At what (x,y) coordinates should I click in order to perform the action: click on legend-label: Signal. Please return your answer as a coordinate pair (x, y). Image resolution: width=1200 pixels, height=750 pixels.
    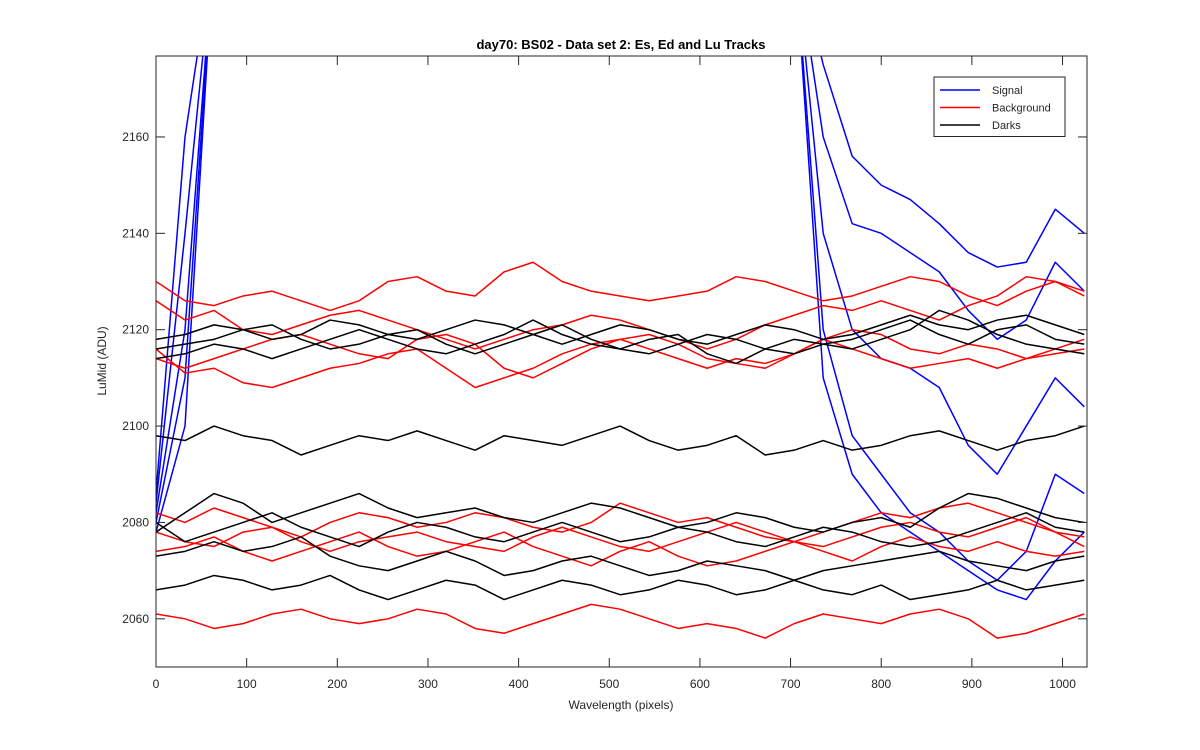
    Looking at the image, I should click on (1007, 91).